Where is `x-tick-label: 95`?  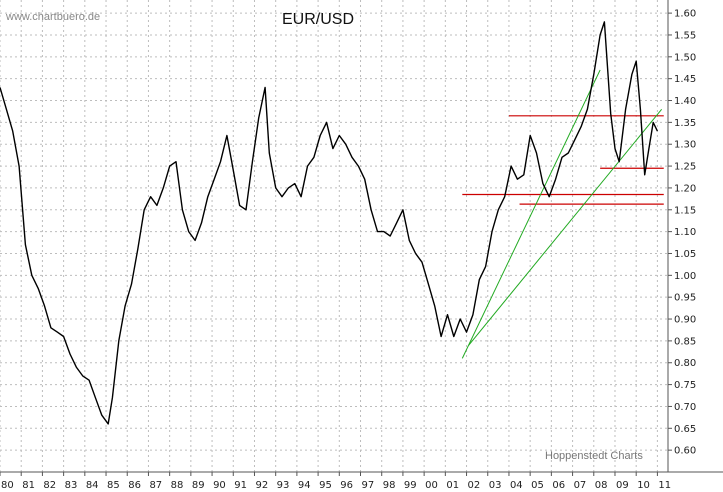 x-tick-label: 95 is located at coordinates (325, 485).